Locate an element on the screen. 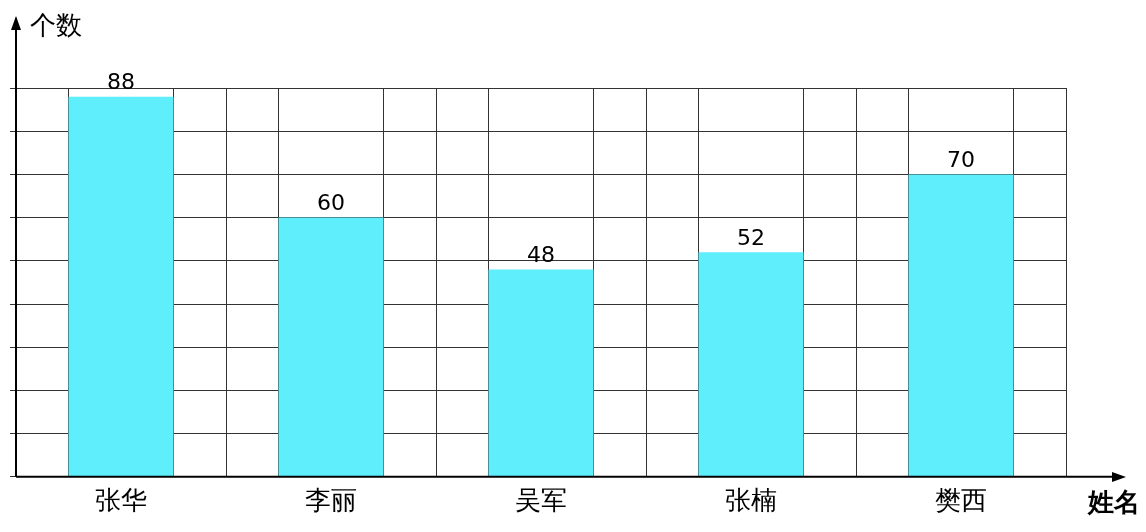 The height and width of the screenshot is (532, 1146). data-label: 60 is located at coordinates (331, 203).